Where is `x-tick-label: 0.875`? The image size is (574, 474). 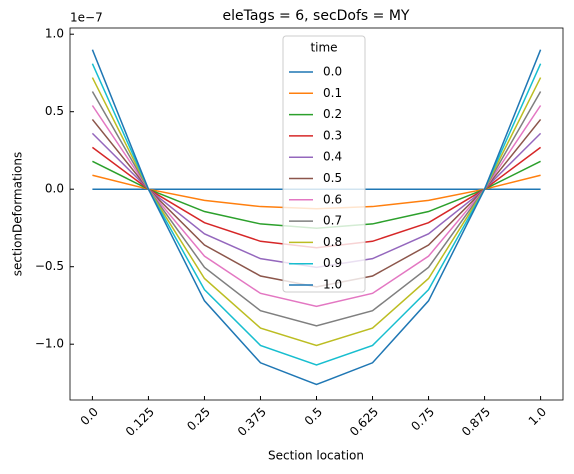 x-tick-label: 0.875 is located at coordinates (476, 422).